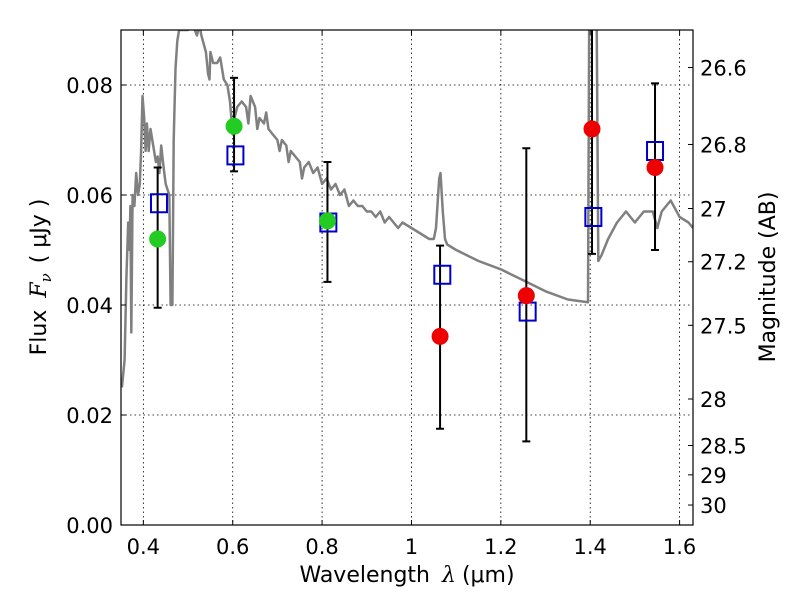 The width and height of the screenshot is (800, 600). What do you see at coordinates (723, 326) in the screenshot?
I see `mag-tick-label: 27.5` at bounding box center [723, 326].